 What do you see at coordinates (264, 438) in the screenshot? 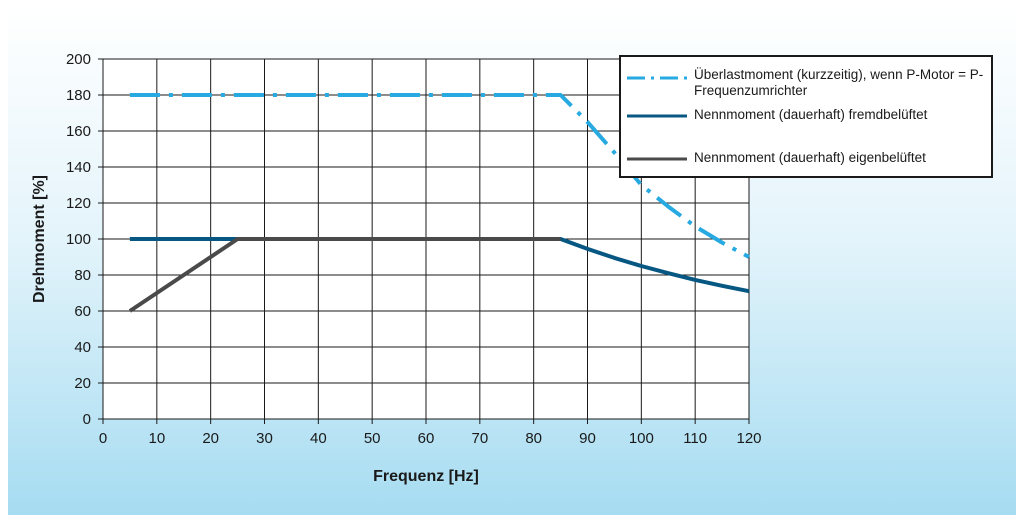
I see `x-tick-label: 30` at bounding box center [264, 438].